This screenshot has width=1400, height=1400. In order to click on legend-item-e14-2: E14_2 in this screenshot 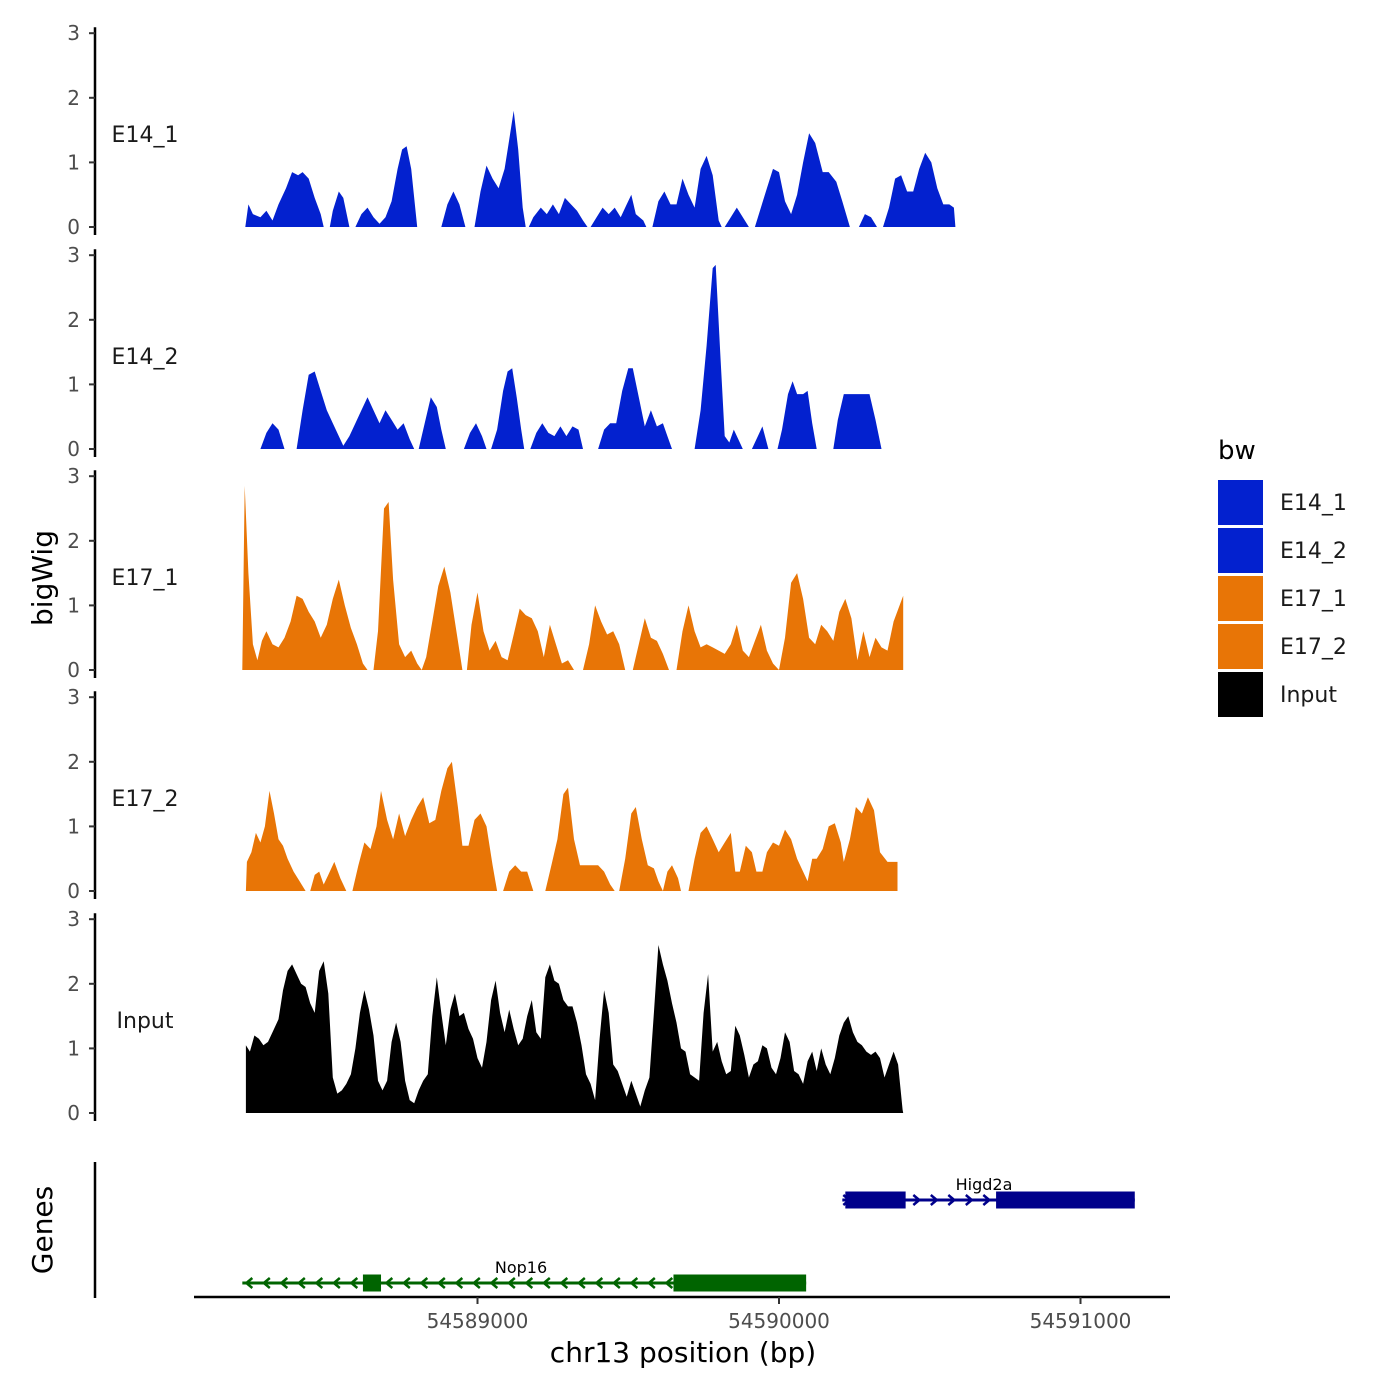, I will do `click(1282, 550)`.